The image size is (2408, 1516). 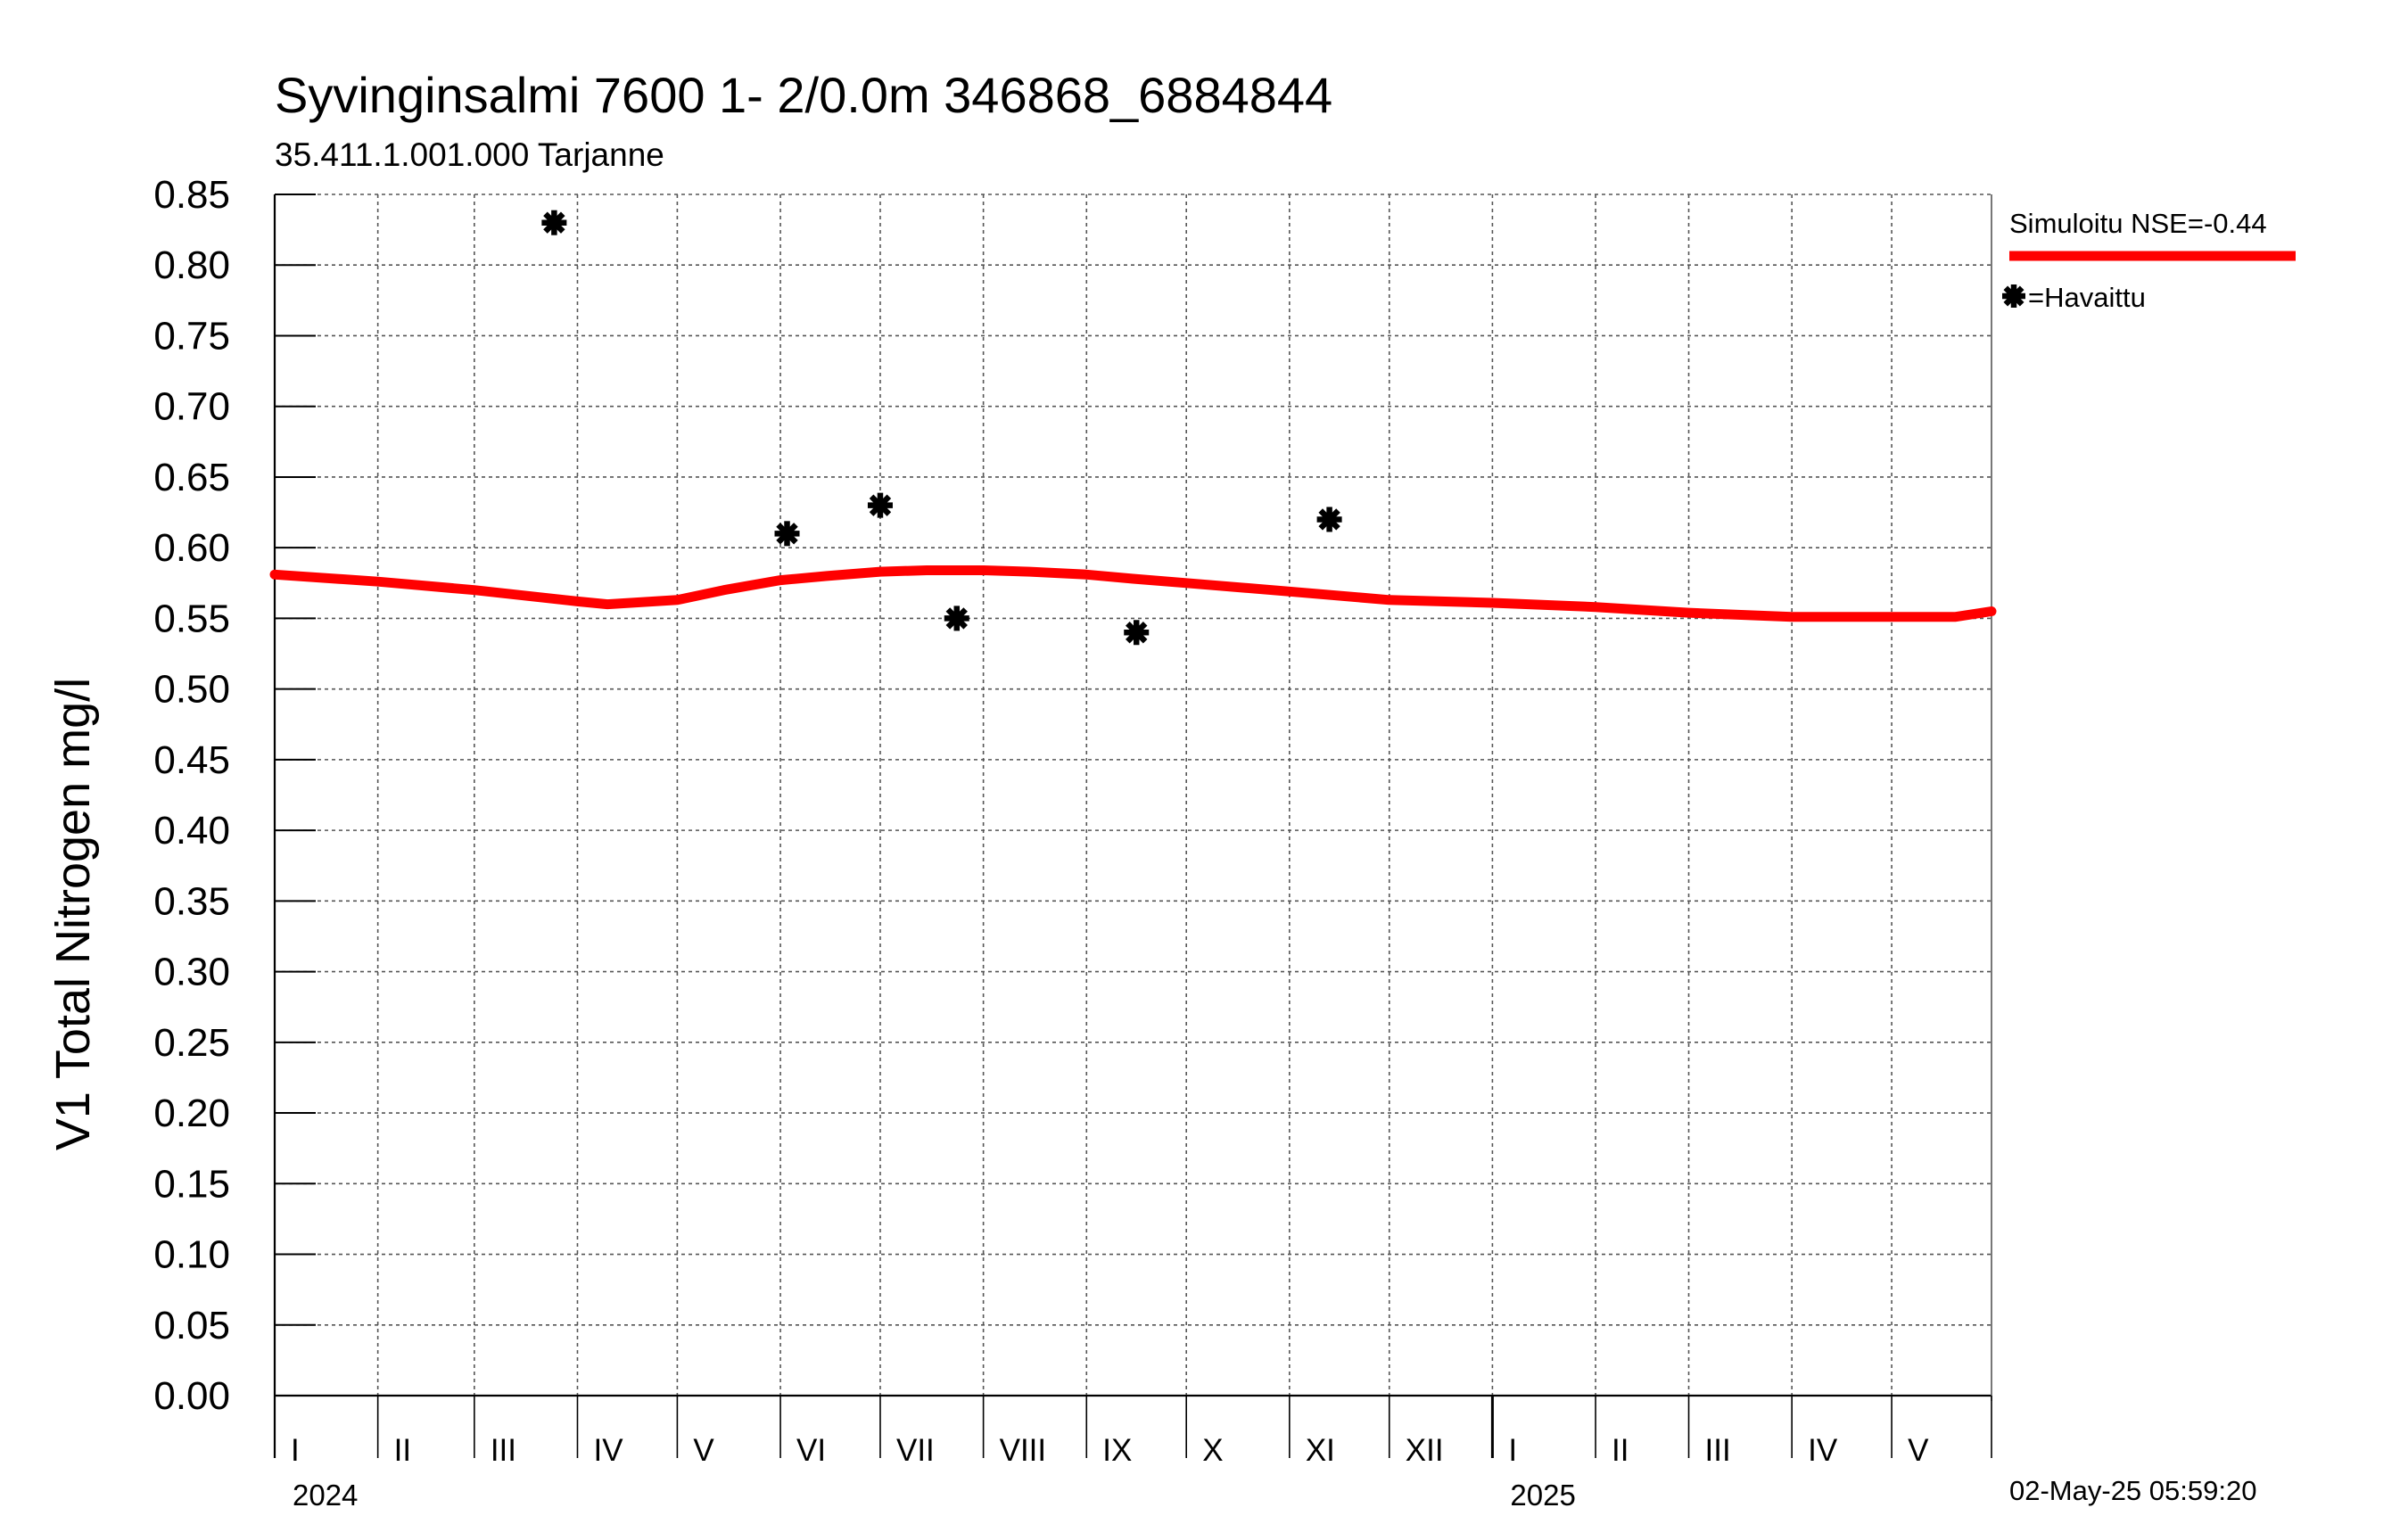 What do you see at coordinates (915, 1450) in the screenshot?
I see `month-label: VII` at bounding box center [915, 1450].